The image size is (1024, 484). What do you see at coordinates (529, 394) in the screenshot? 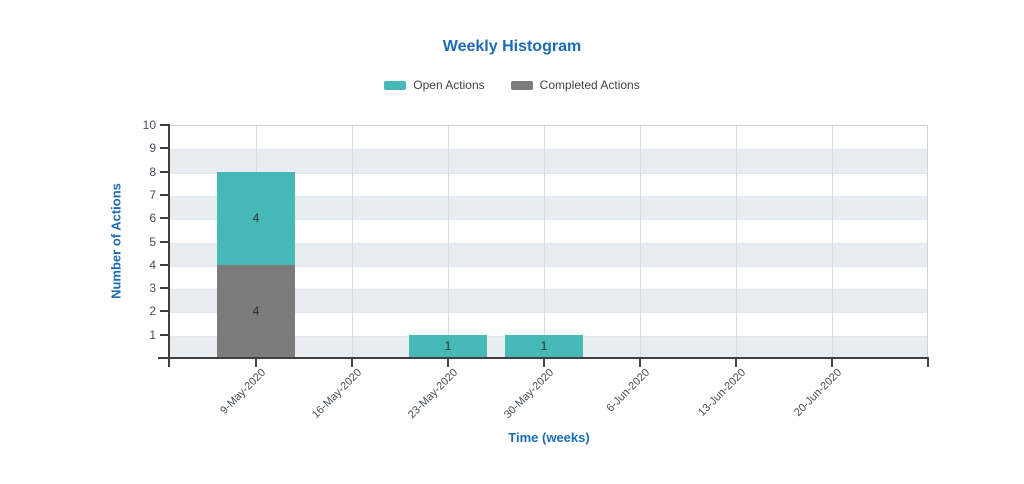
I see `x-tick-label: 30-May-2020` at bounding box center [529, 394].